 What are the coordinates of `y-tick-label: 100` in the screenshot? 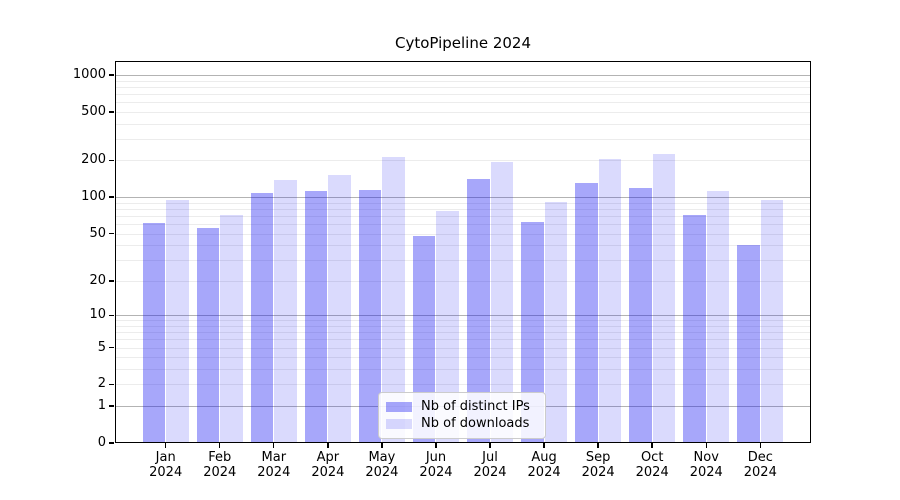 It's located at (93, 197).